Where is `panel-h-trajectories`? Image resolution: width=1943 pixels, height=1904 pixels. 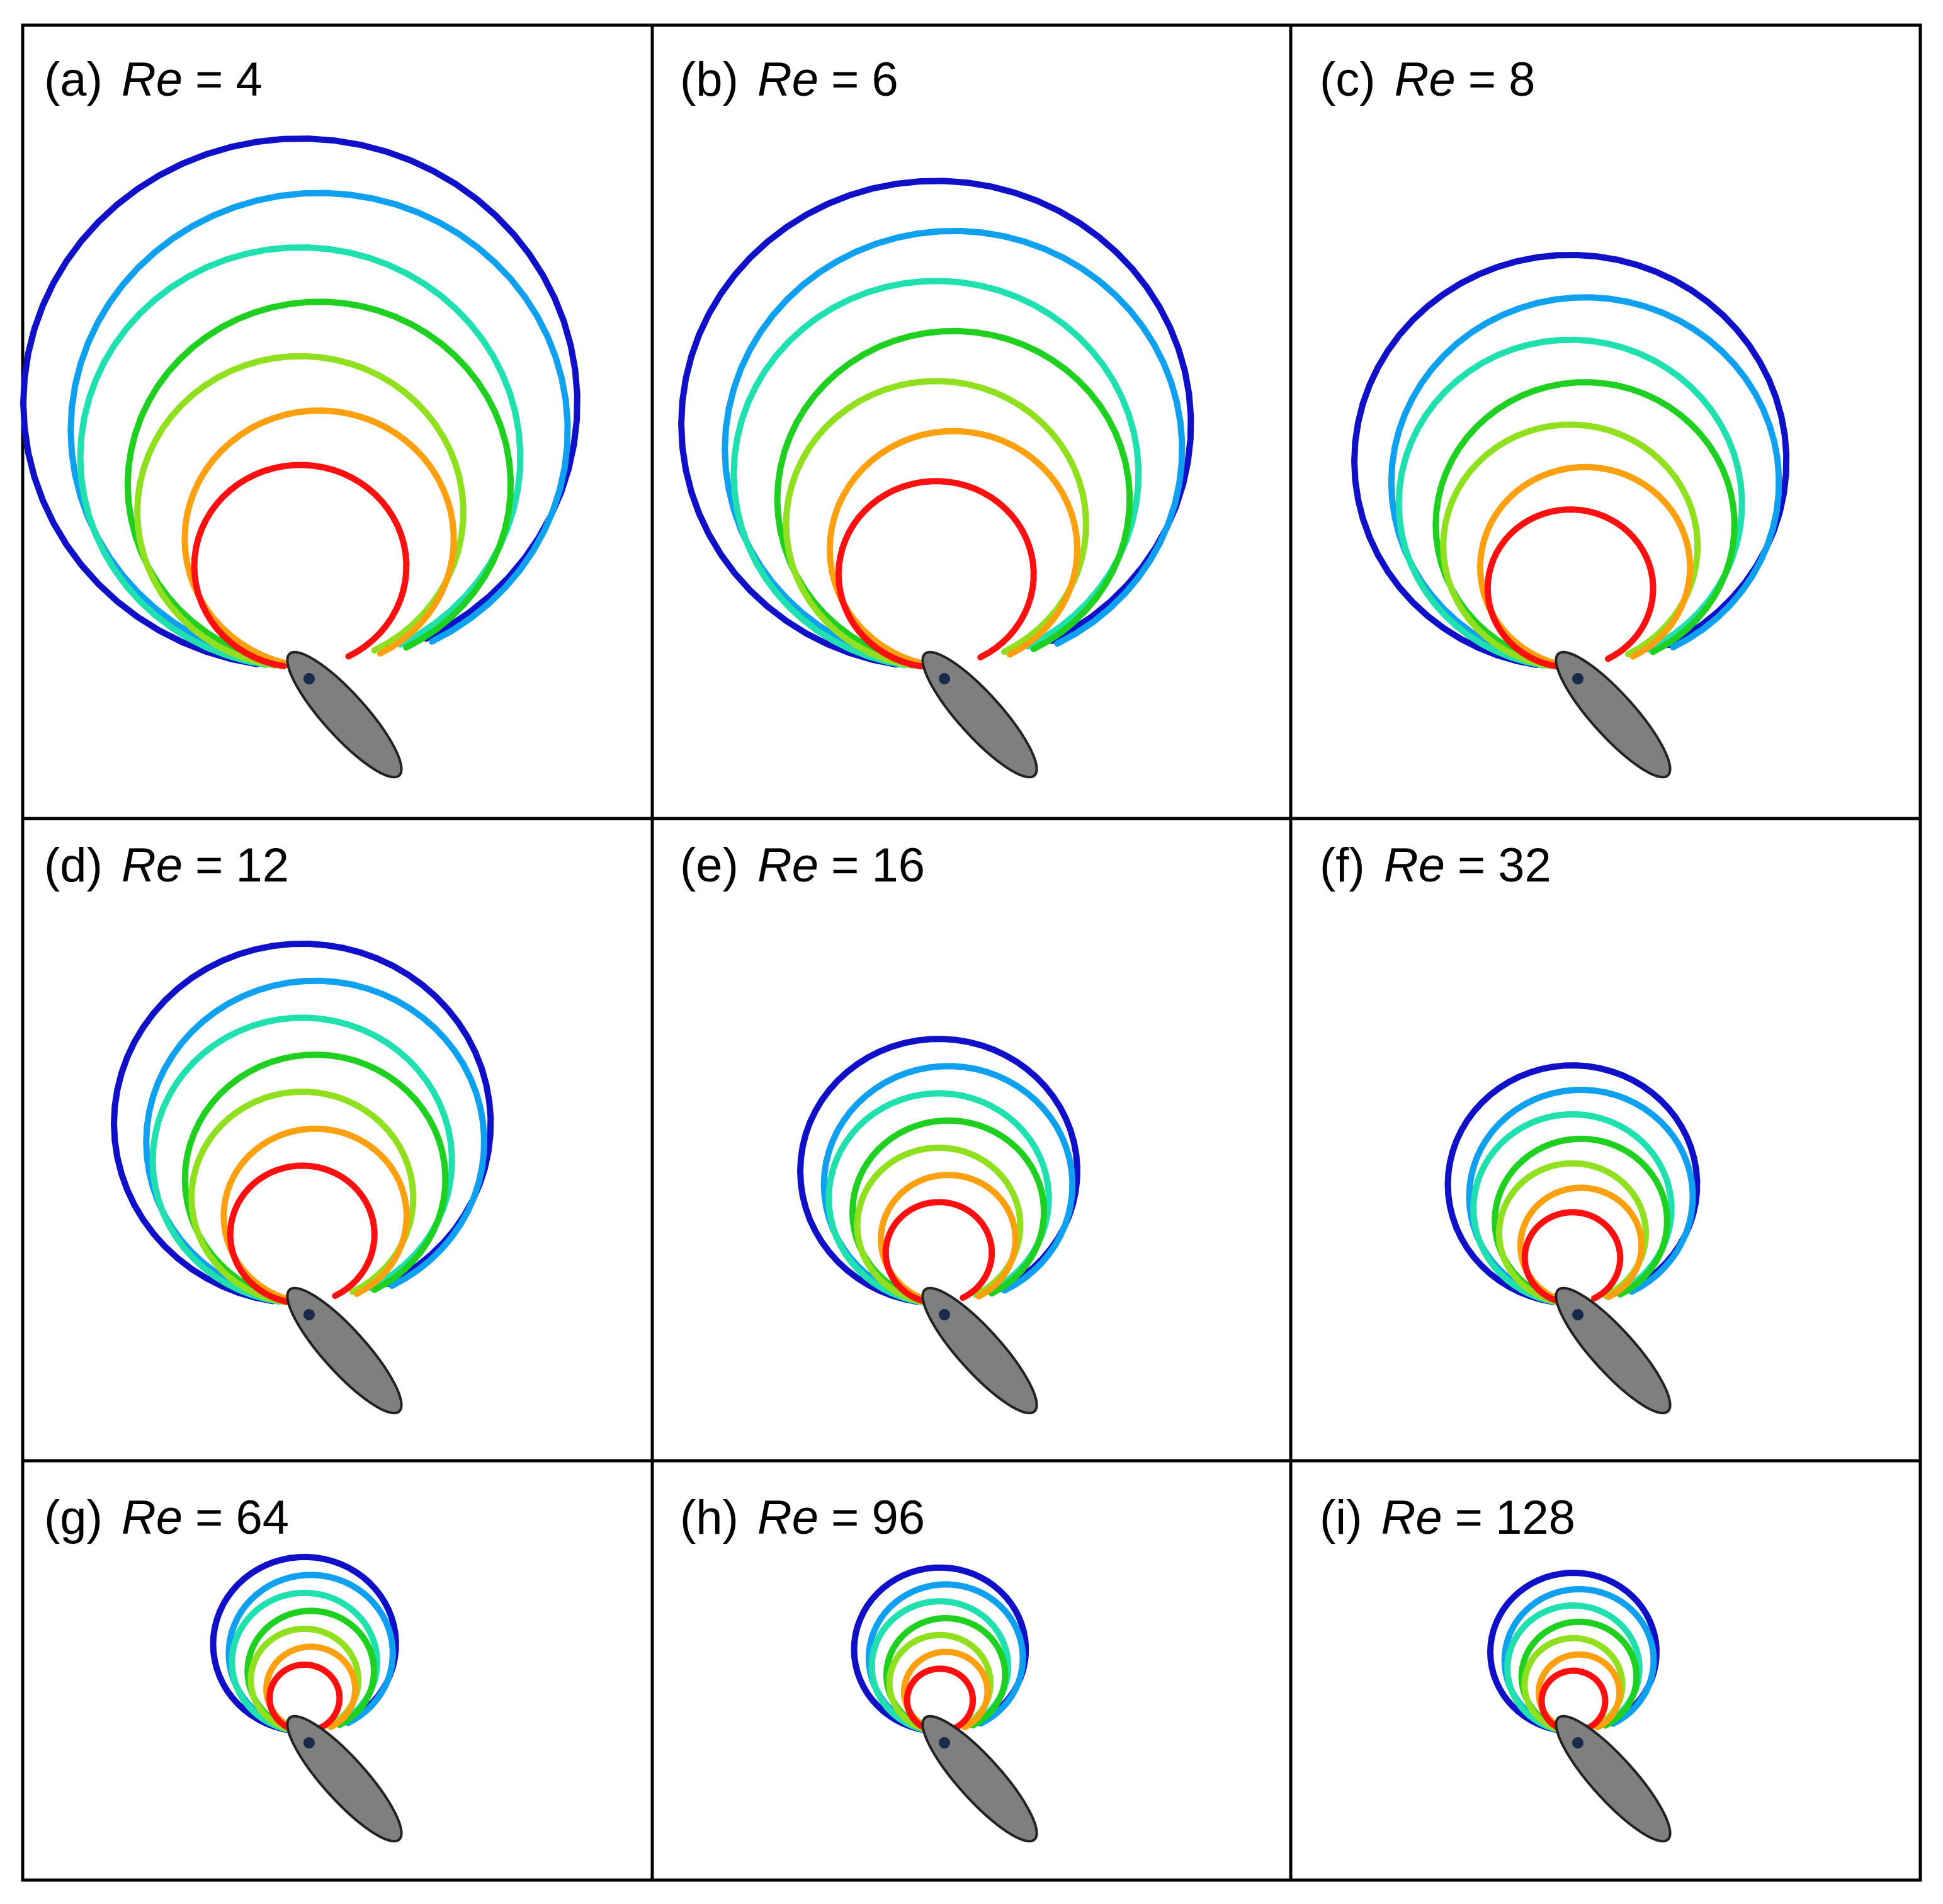 panel-h-trajectories is located at coordinates (944, 1703).